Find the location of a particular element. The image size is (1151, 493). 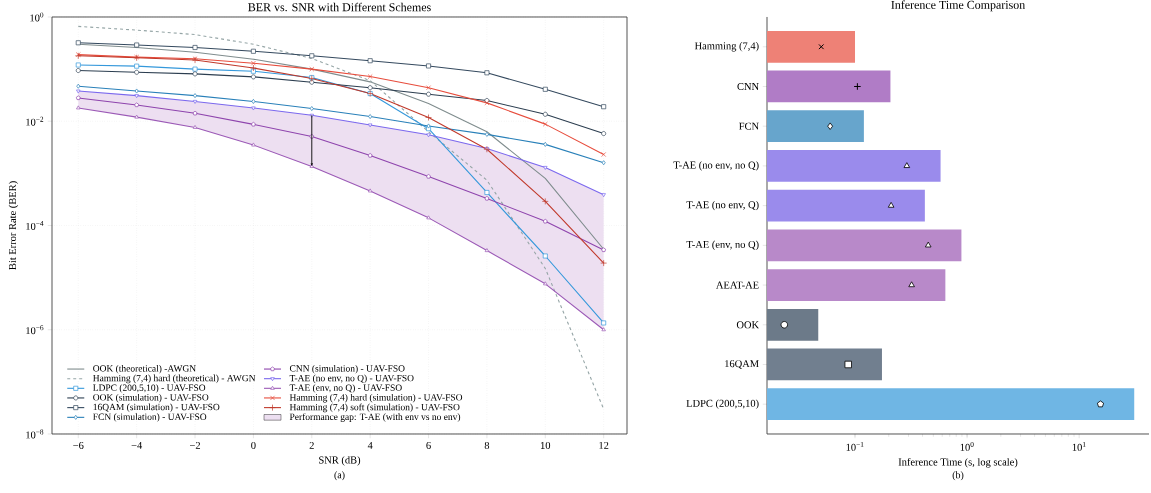

legend-label: T-AE (env, no Q) - UAV-FSO is located at coordinates (345, 388).